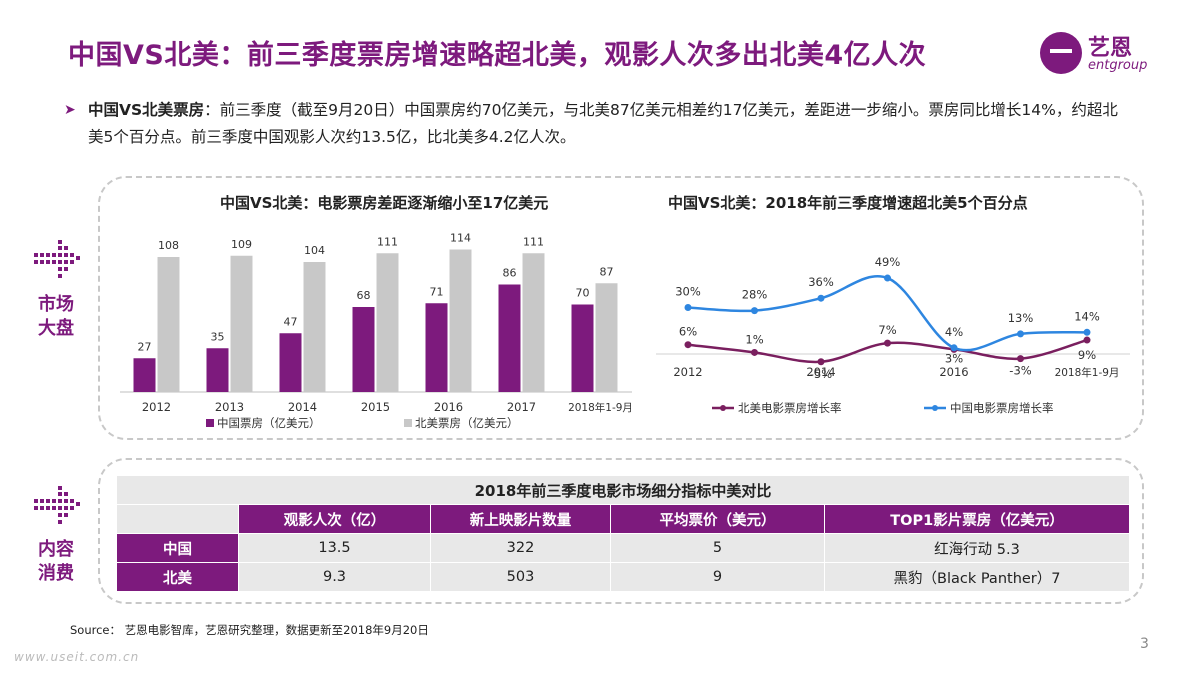 Image resolution: width=1200 pixels, height=675 pixels. I want to click on watermark: www.useit.com.cn, so click(77, 657).